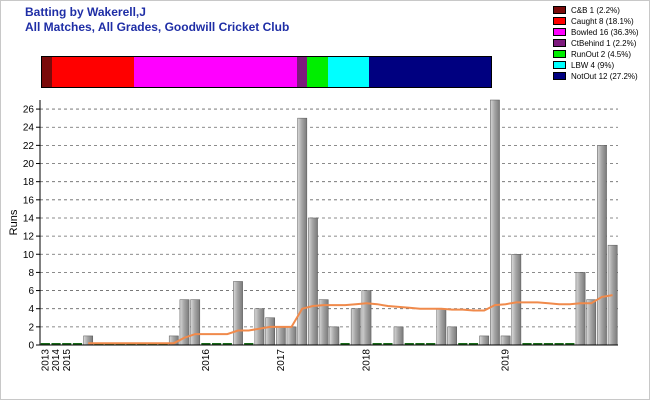  I want to click on legend-item: NotOut 12 (27.2%), so click(600, 76).